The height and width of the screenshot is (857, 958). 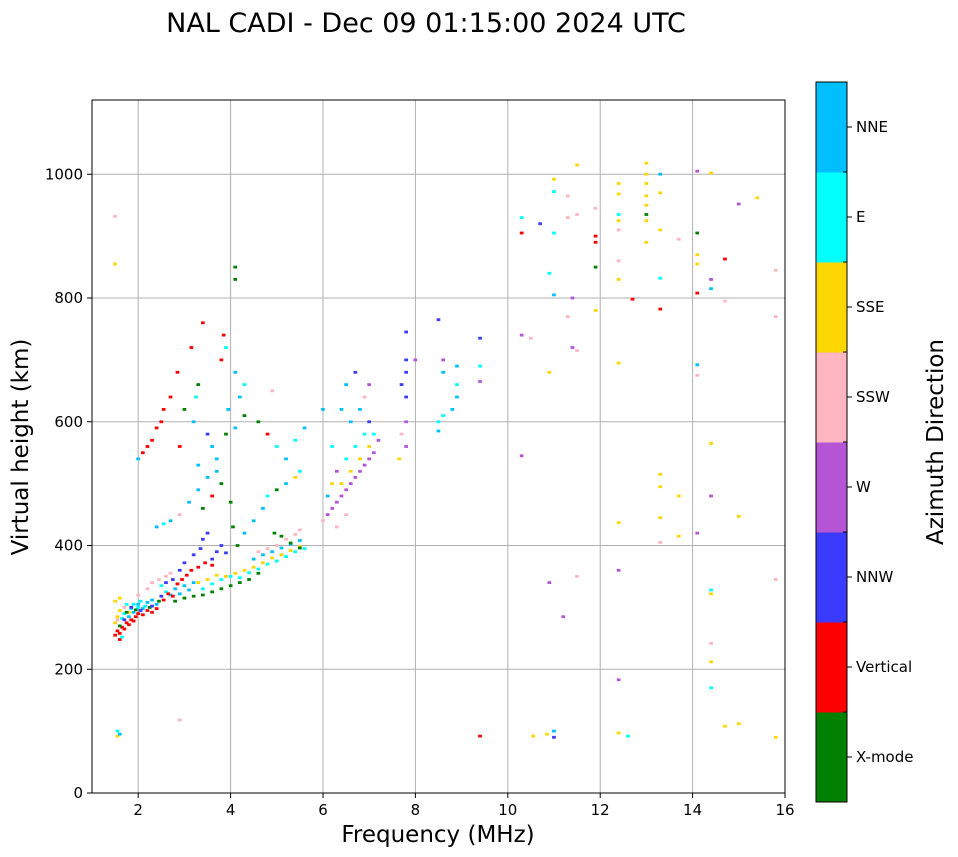 What do you see at coordinates (872, 127) in the screenshot?
I see `colorbar-tick-label: NNE` at bounding box center [872, 127].